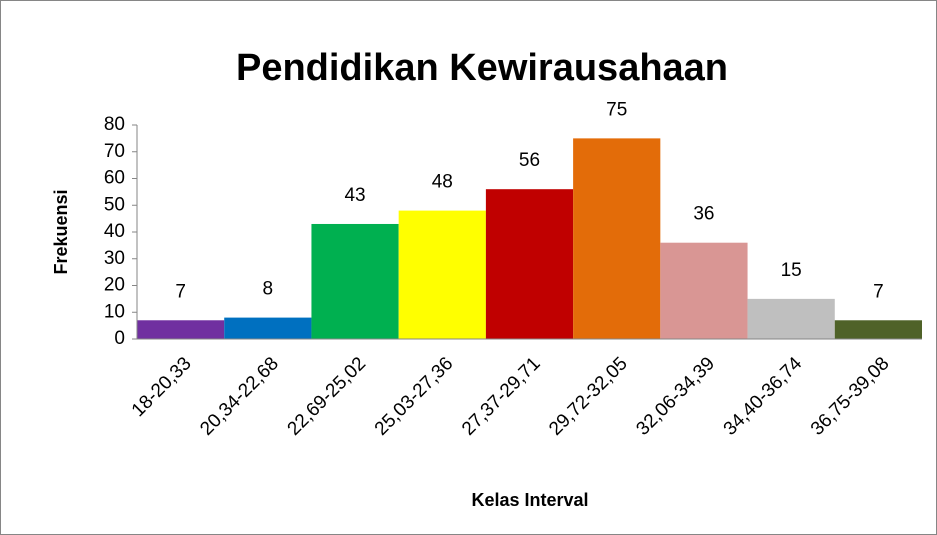  What do you see at coordinates (114, 151) in the screenshot?
I see `y-tick-label: 70` at bounding box center [114, 151].